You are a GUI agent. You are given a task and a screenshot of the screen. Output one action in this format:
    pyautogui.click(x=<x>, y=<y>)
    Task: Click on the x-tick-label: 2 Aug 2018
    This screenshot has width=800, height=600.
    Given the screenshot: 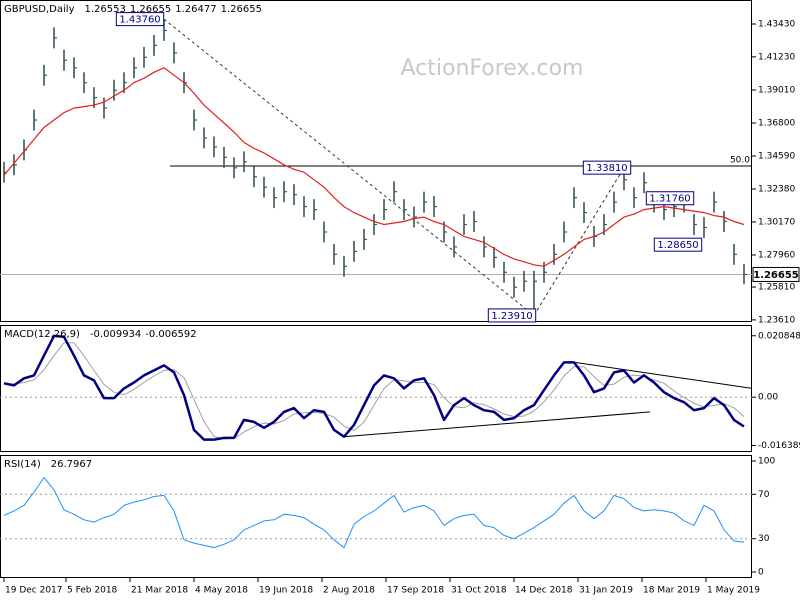 What is the action you would take?
    pyautogui.click(x=349, y=591)
    